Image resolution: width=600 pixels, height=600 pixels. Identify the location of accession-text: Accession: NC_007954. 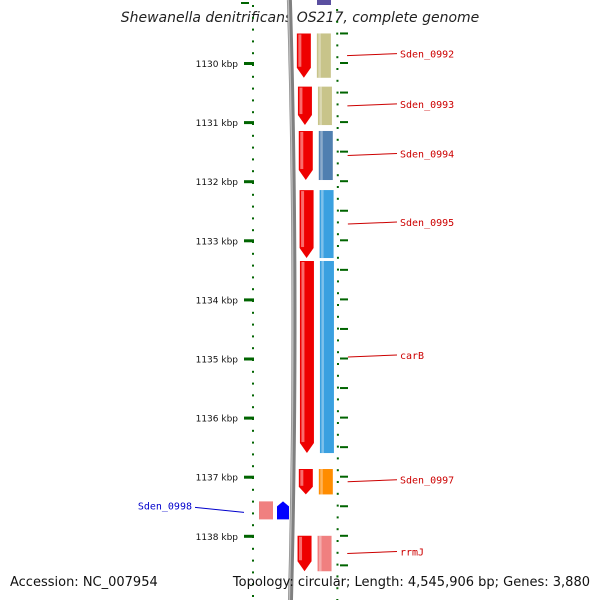
(84, 582).